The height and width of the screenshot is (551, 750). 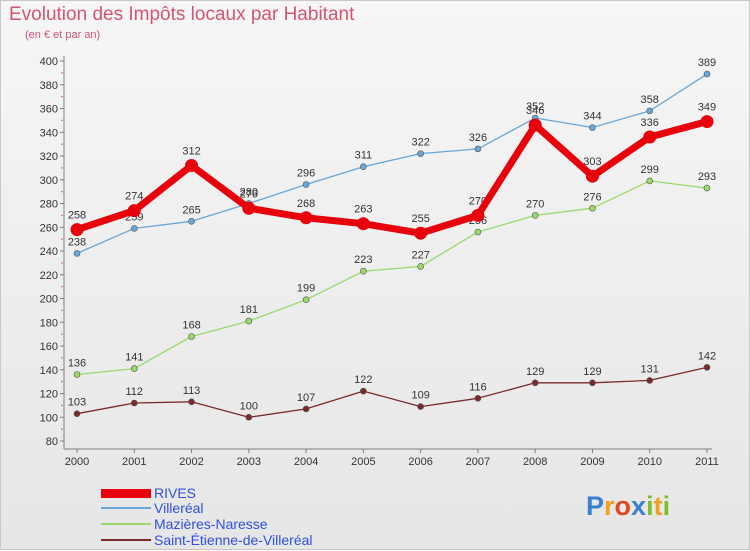 I want to click on data-label: 227, so click(x=420, y=255).